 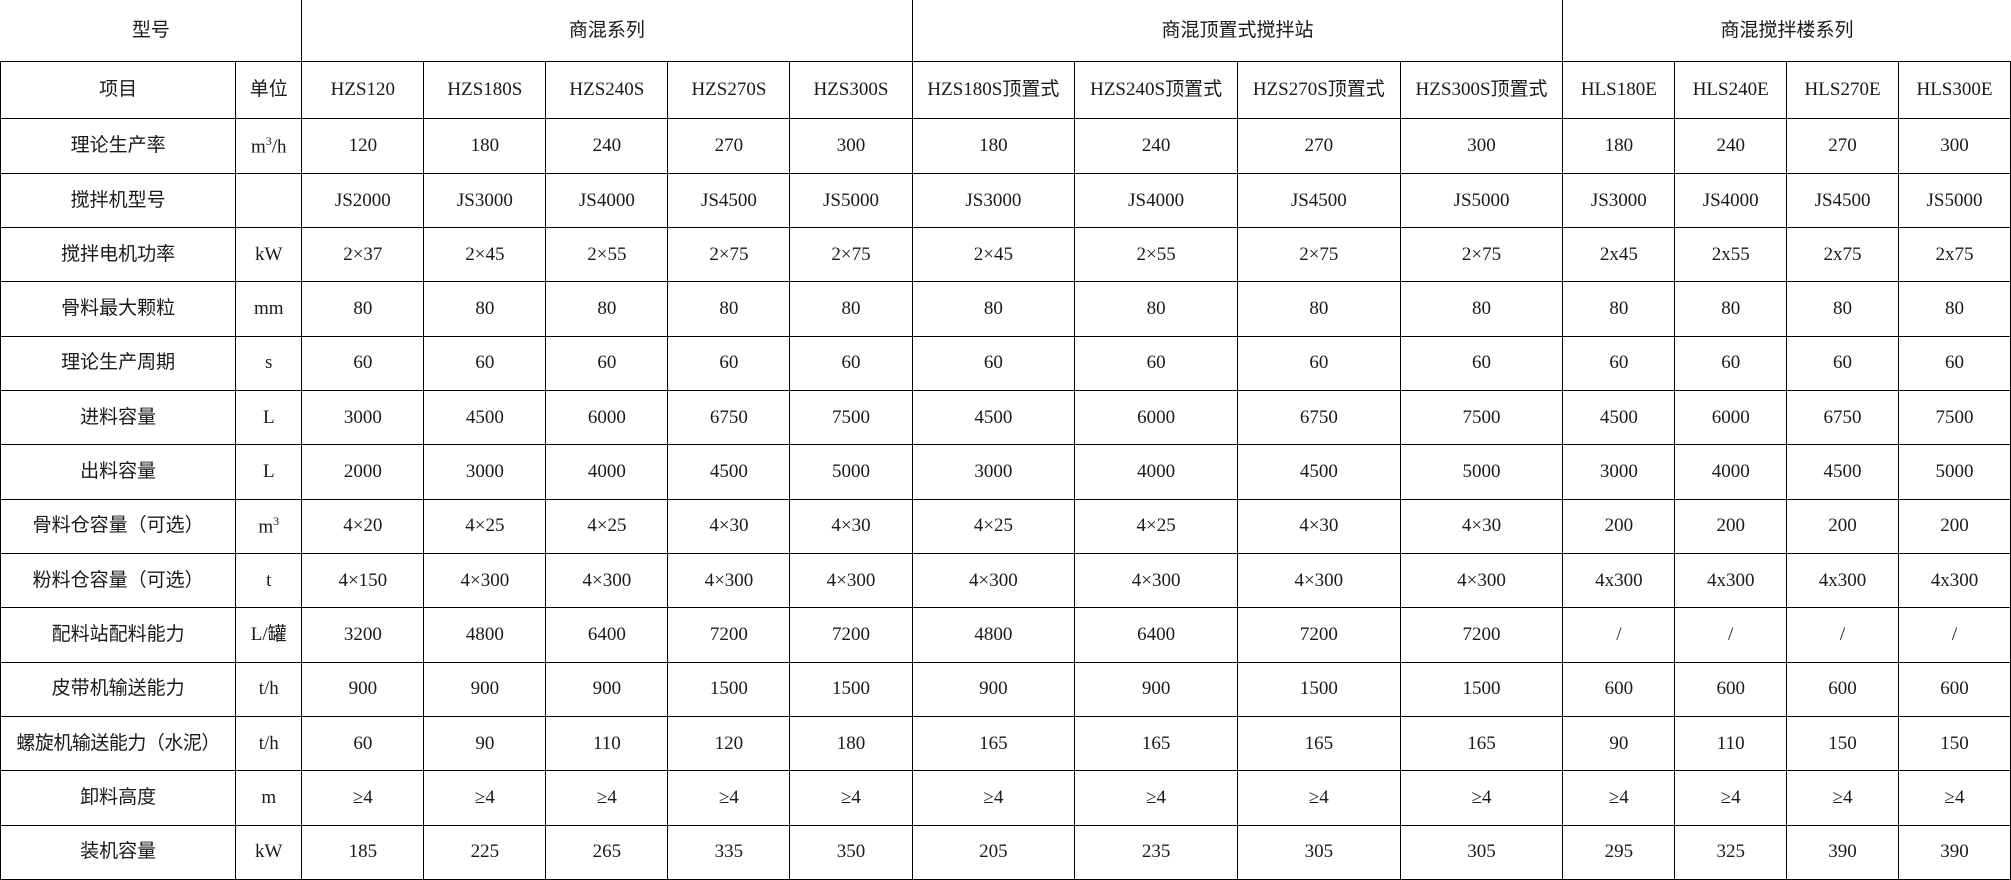 What do you see at coordinates (1318, 852) in the screenshot?
I see `cell-HZS270S顶置式: 305` at bounding box center [1318, 852].